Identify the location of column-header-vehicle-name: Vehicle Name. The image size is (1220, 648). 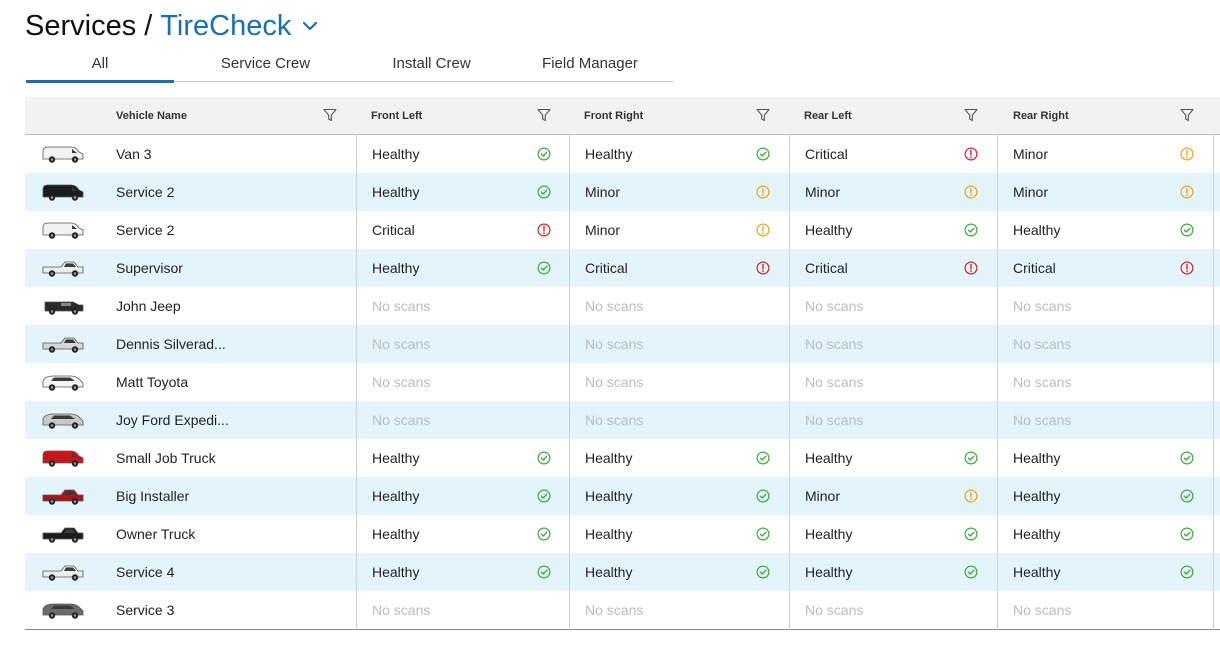
(190, 116).